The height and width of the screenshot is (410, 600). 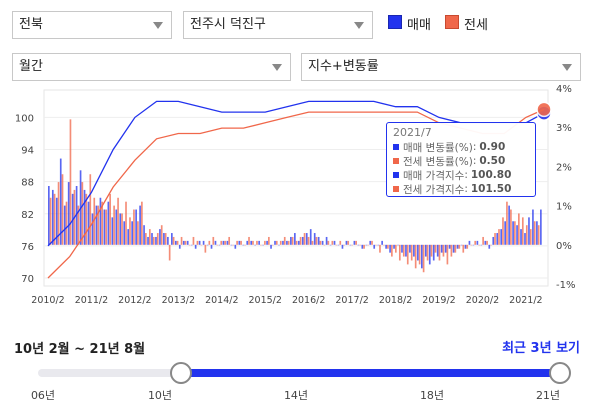 I want to click on x-tick-label: 2018/2, so click(x=395, y=300).